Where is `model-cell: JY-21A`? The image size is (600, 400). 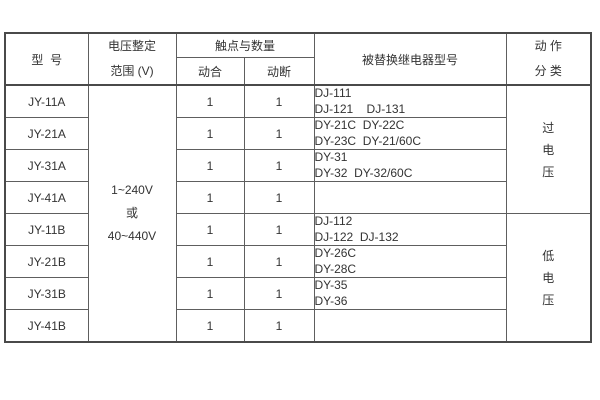 model-cell: JY-21A is located at coordinates (46, 133).